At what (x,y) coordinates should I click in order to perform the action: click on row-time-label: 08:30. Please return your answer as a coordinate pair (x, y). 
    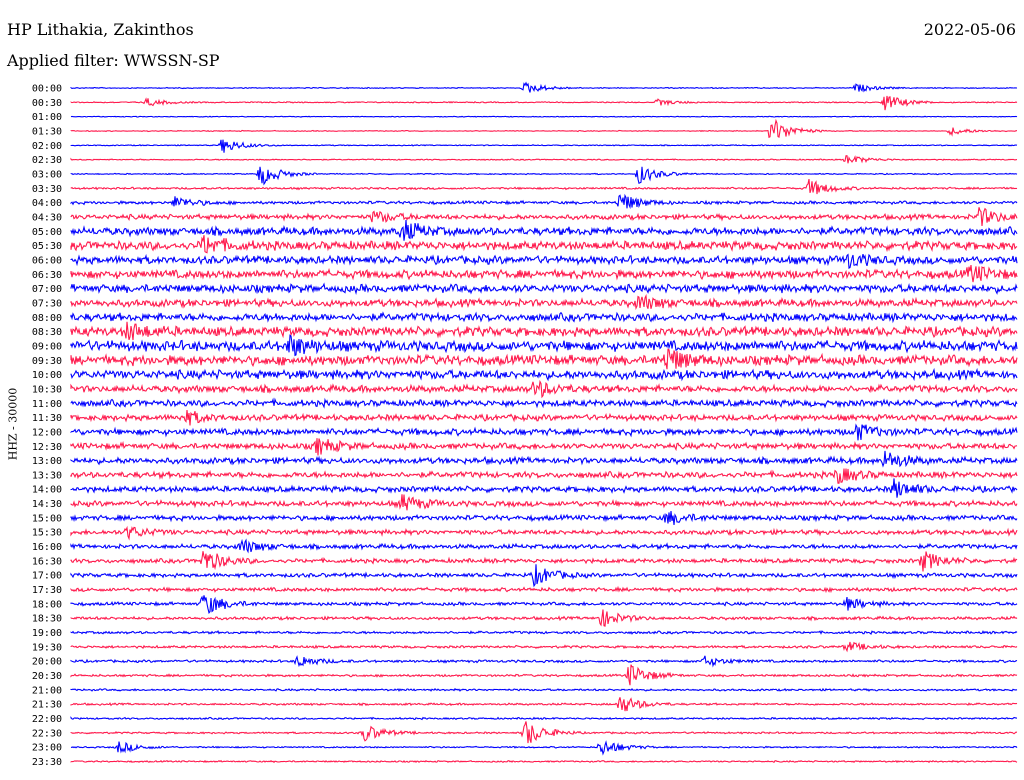
    Looking at the image, I should click on (47, 332).